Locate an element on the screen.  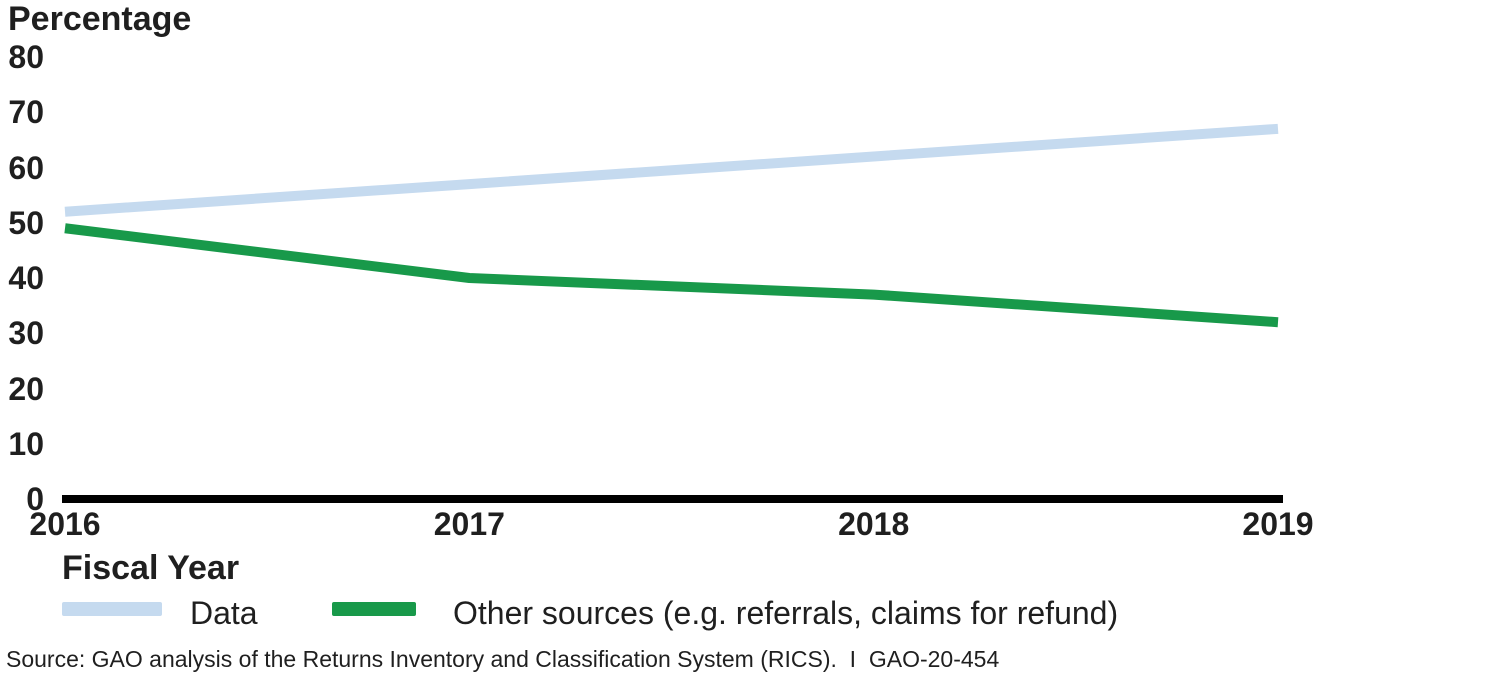
y-tick-label-40: 40 is located at coordinates (26, 278).